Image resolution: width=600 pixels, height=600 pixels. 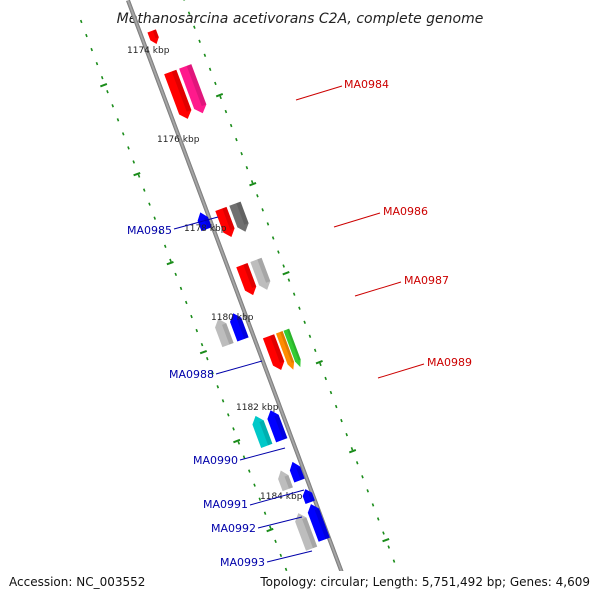 I want to click on tick-label: 1178 kbp, so click(x=205, y=229).